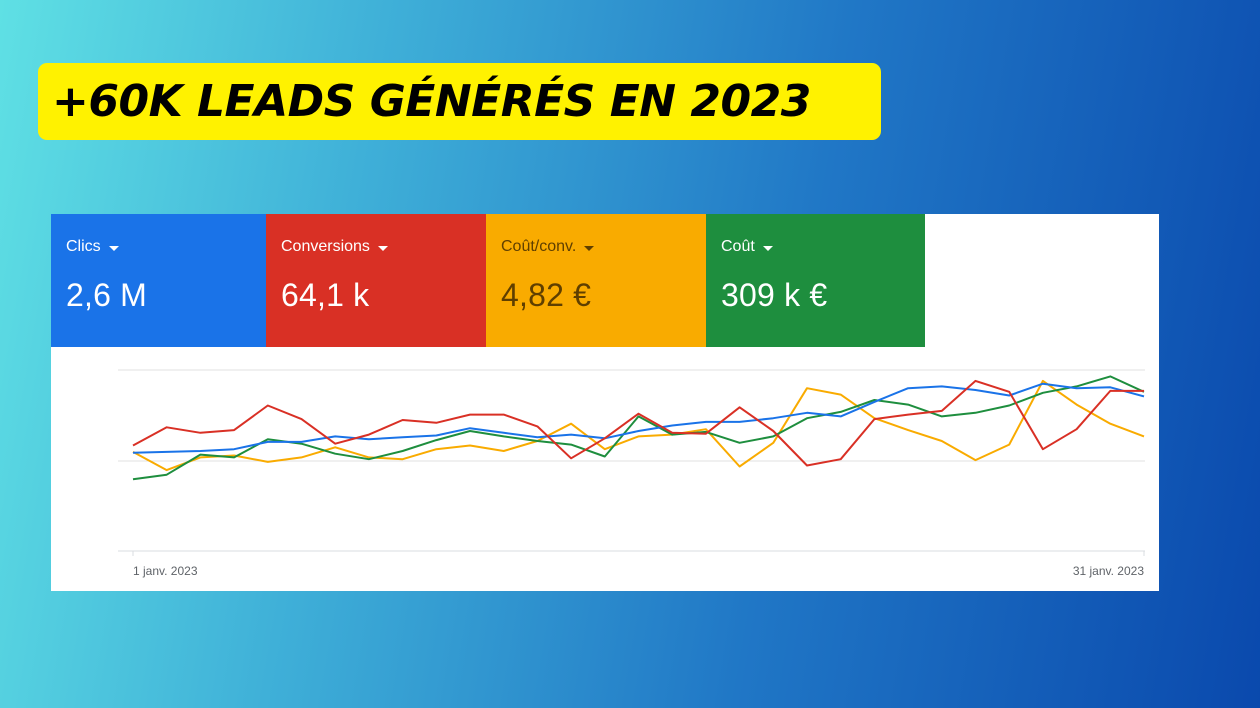  I want to click on metric-label-text: Coût, so click(738, 246).